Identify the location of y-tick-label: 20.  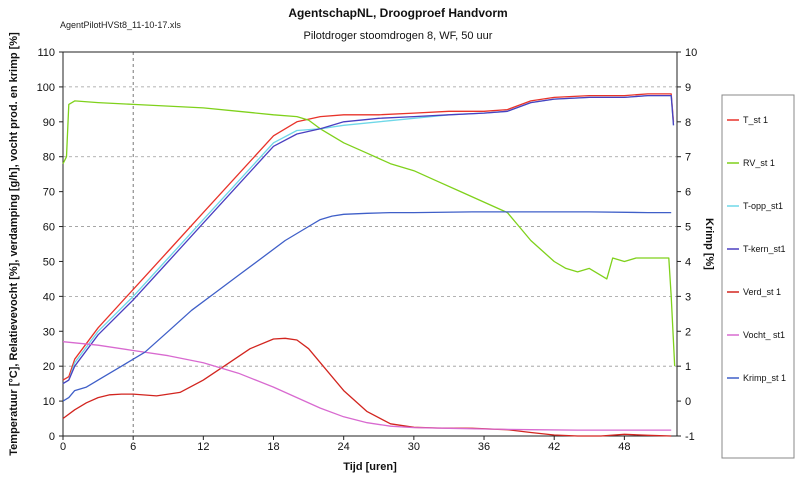
(49, 367).